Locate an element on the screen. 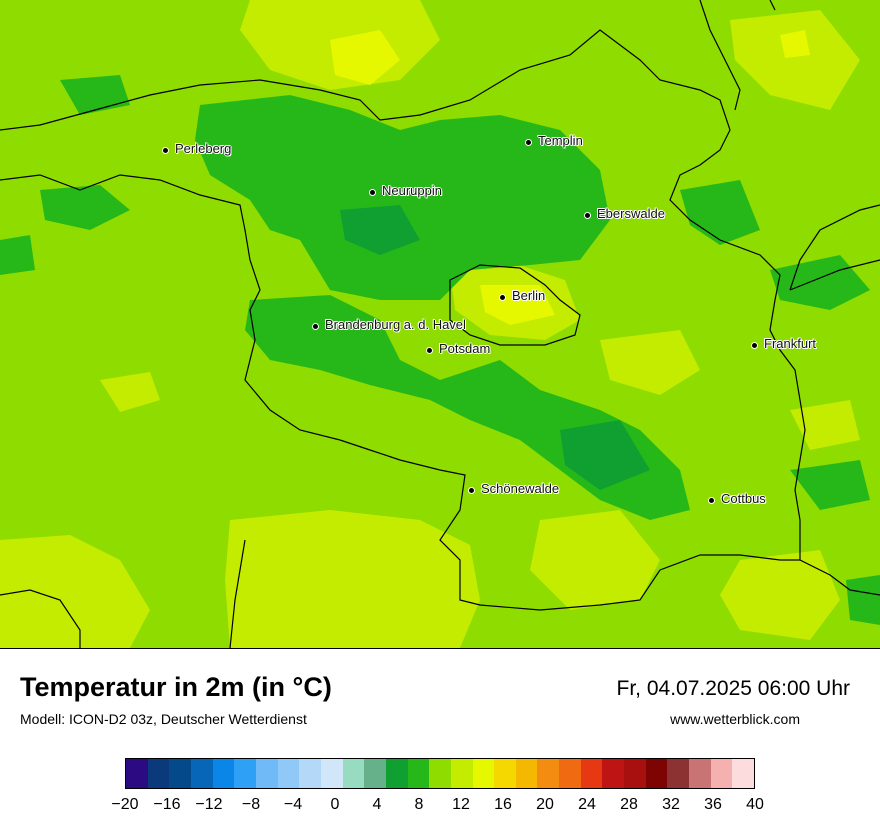 The width and height of the screenshot is (880, 830). website-link: www.wetterblick.com is located at coordinates (735, 719).